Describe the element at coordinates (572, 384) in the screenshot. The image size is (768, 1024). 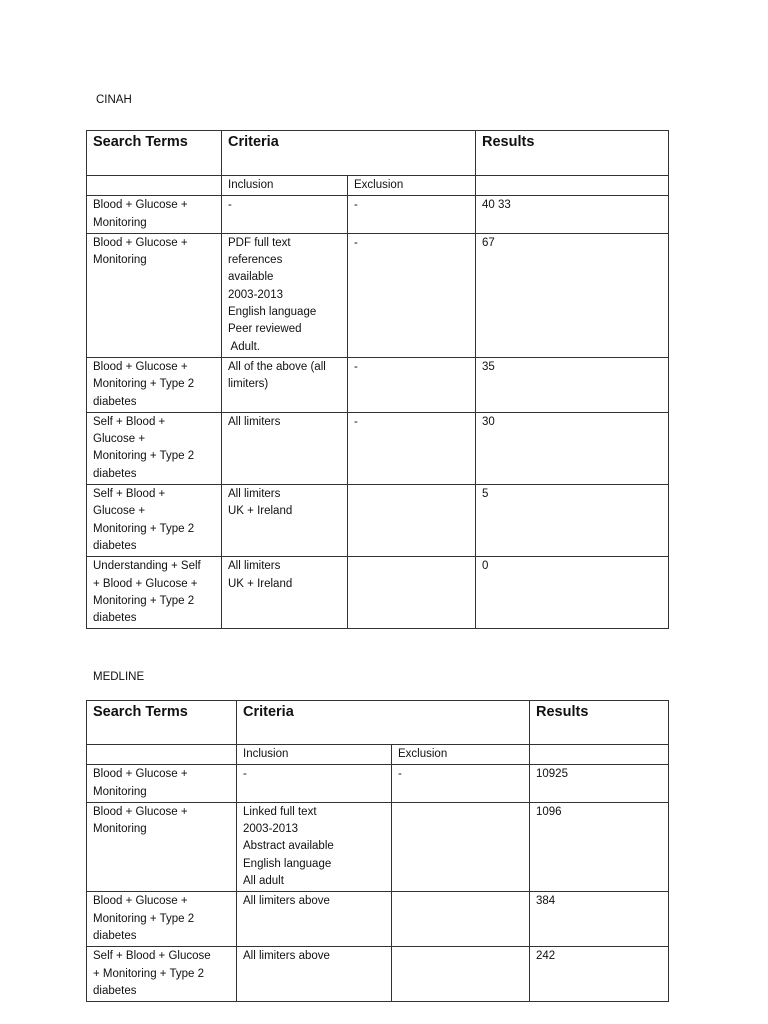
I see `results-cell: 35` at that location.